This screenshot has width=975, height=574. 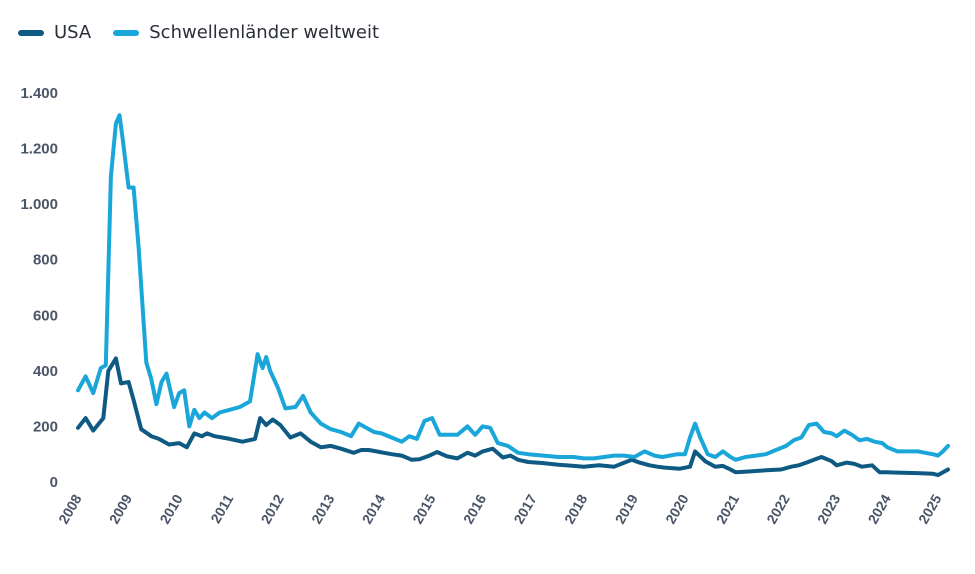 What do you see at coordinates (45, 260) in the screenshot?
I see `y-tick-label: 800` at bounding box center [45, 260].